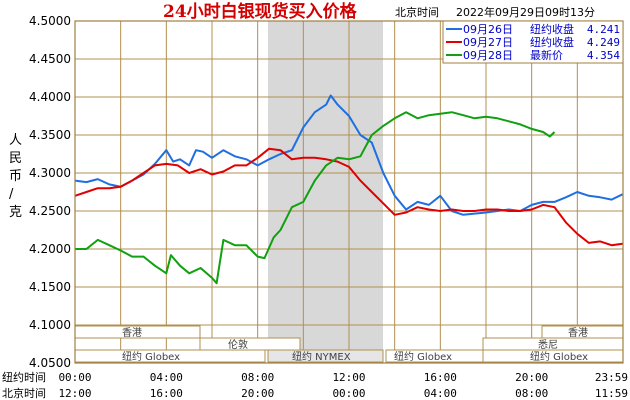 The image size is (630, 400). What do you see at coordinates (488, 29) in the screenshot?
I see `legend-date: 09月26日` at bounding box center [488, 29].